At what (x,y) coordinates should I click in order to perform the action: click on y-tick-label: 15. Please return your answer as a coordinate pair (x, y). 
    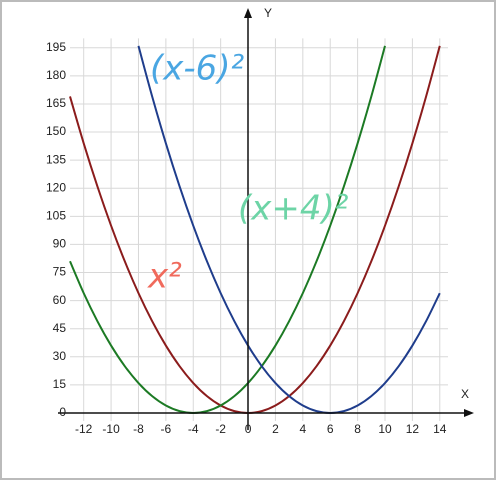
    Looking at the image, I should click on (60, 384).